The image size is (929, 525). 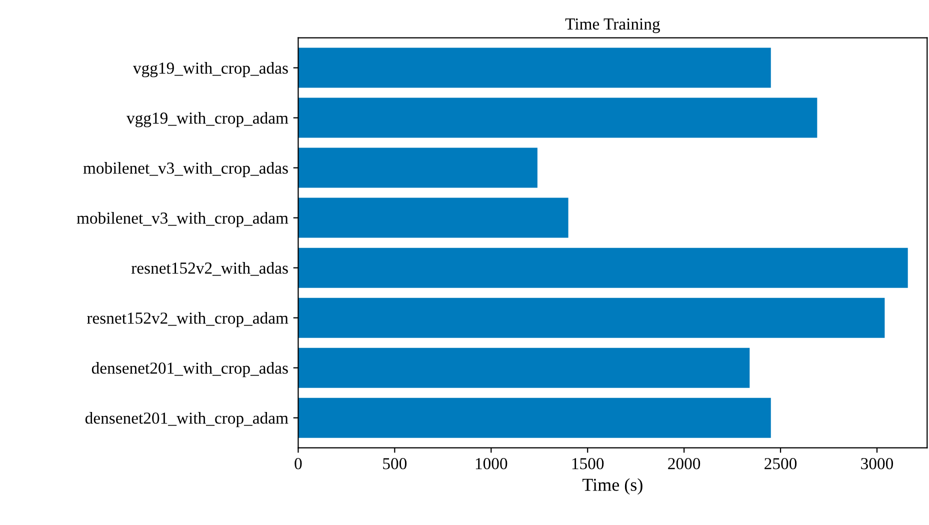 I want to click on chart-title: Time Training, so click(x=612, y=26).